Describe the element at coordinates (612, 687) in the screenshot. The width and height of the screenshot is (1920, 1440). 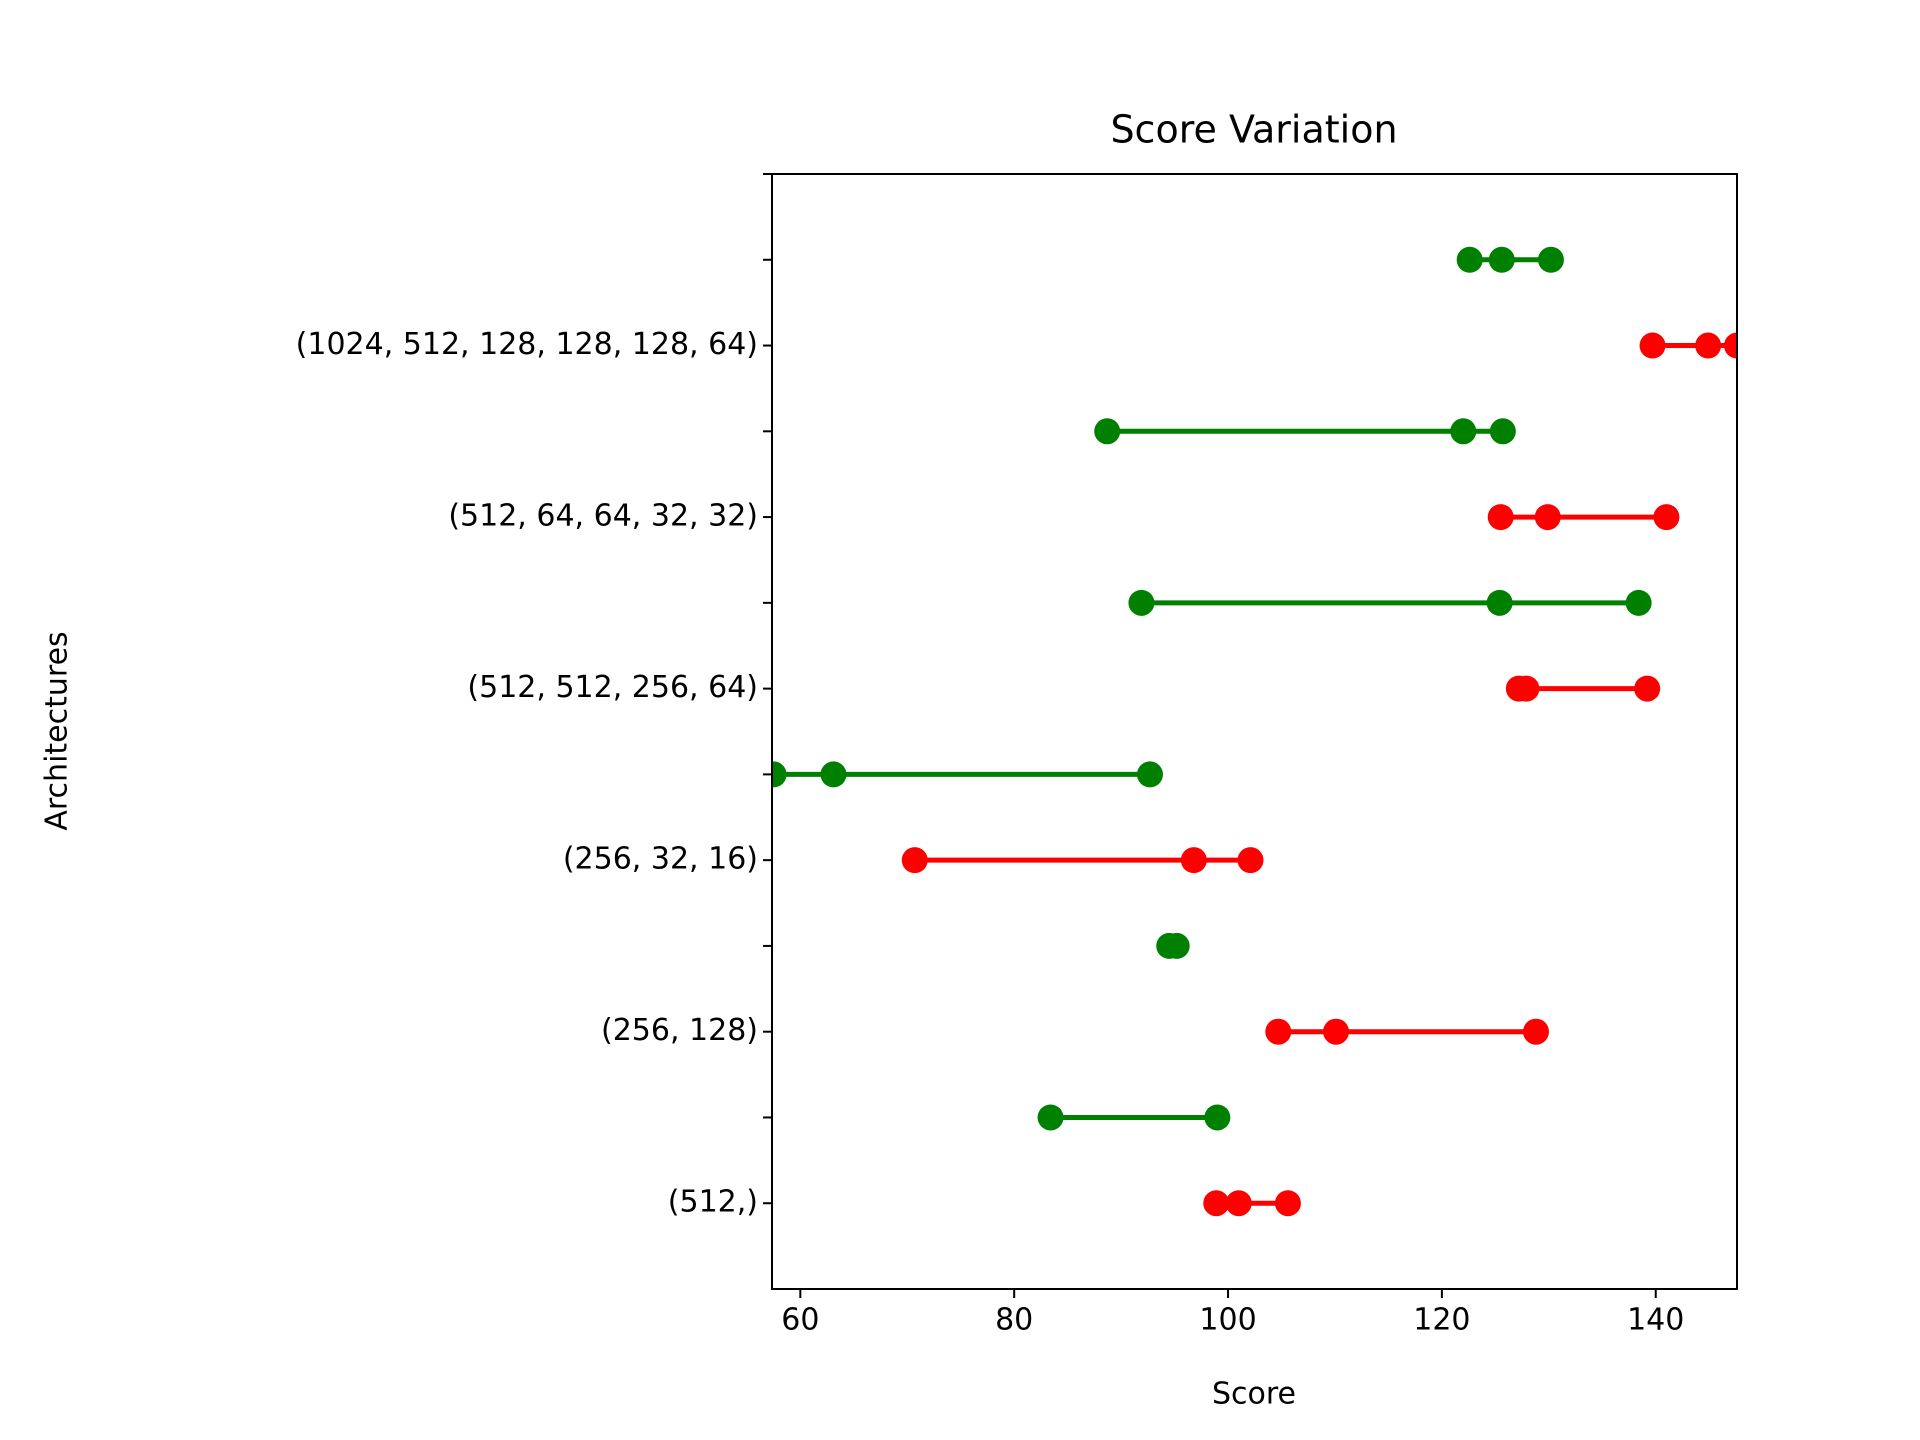
I see `y-tick-label: (512, 512, 256, 64)` at that location.